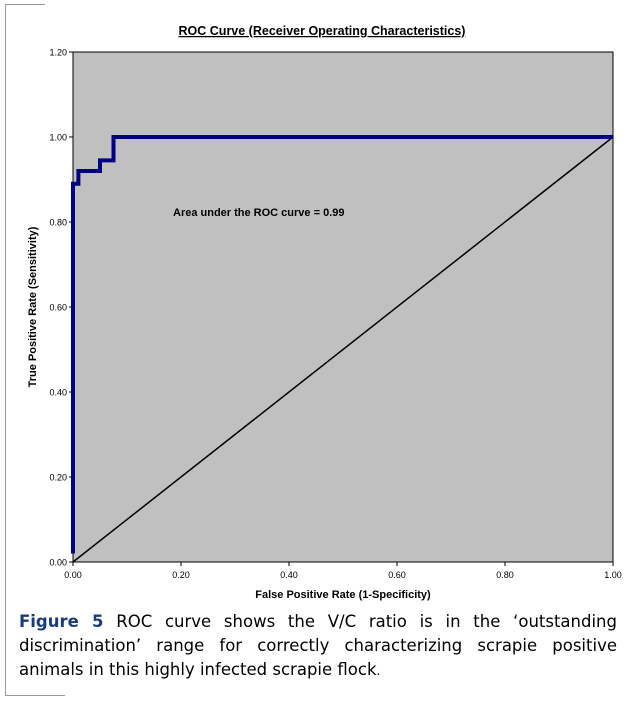 The height and width of the screenshot is (702, 625). Describe the element at coordinates (61, 621) in the screenshot. I see `caption-lead: Figure 5` at that location.